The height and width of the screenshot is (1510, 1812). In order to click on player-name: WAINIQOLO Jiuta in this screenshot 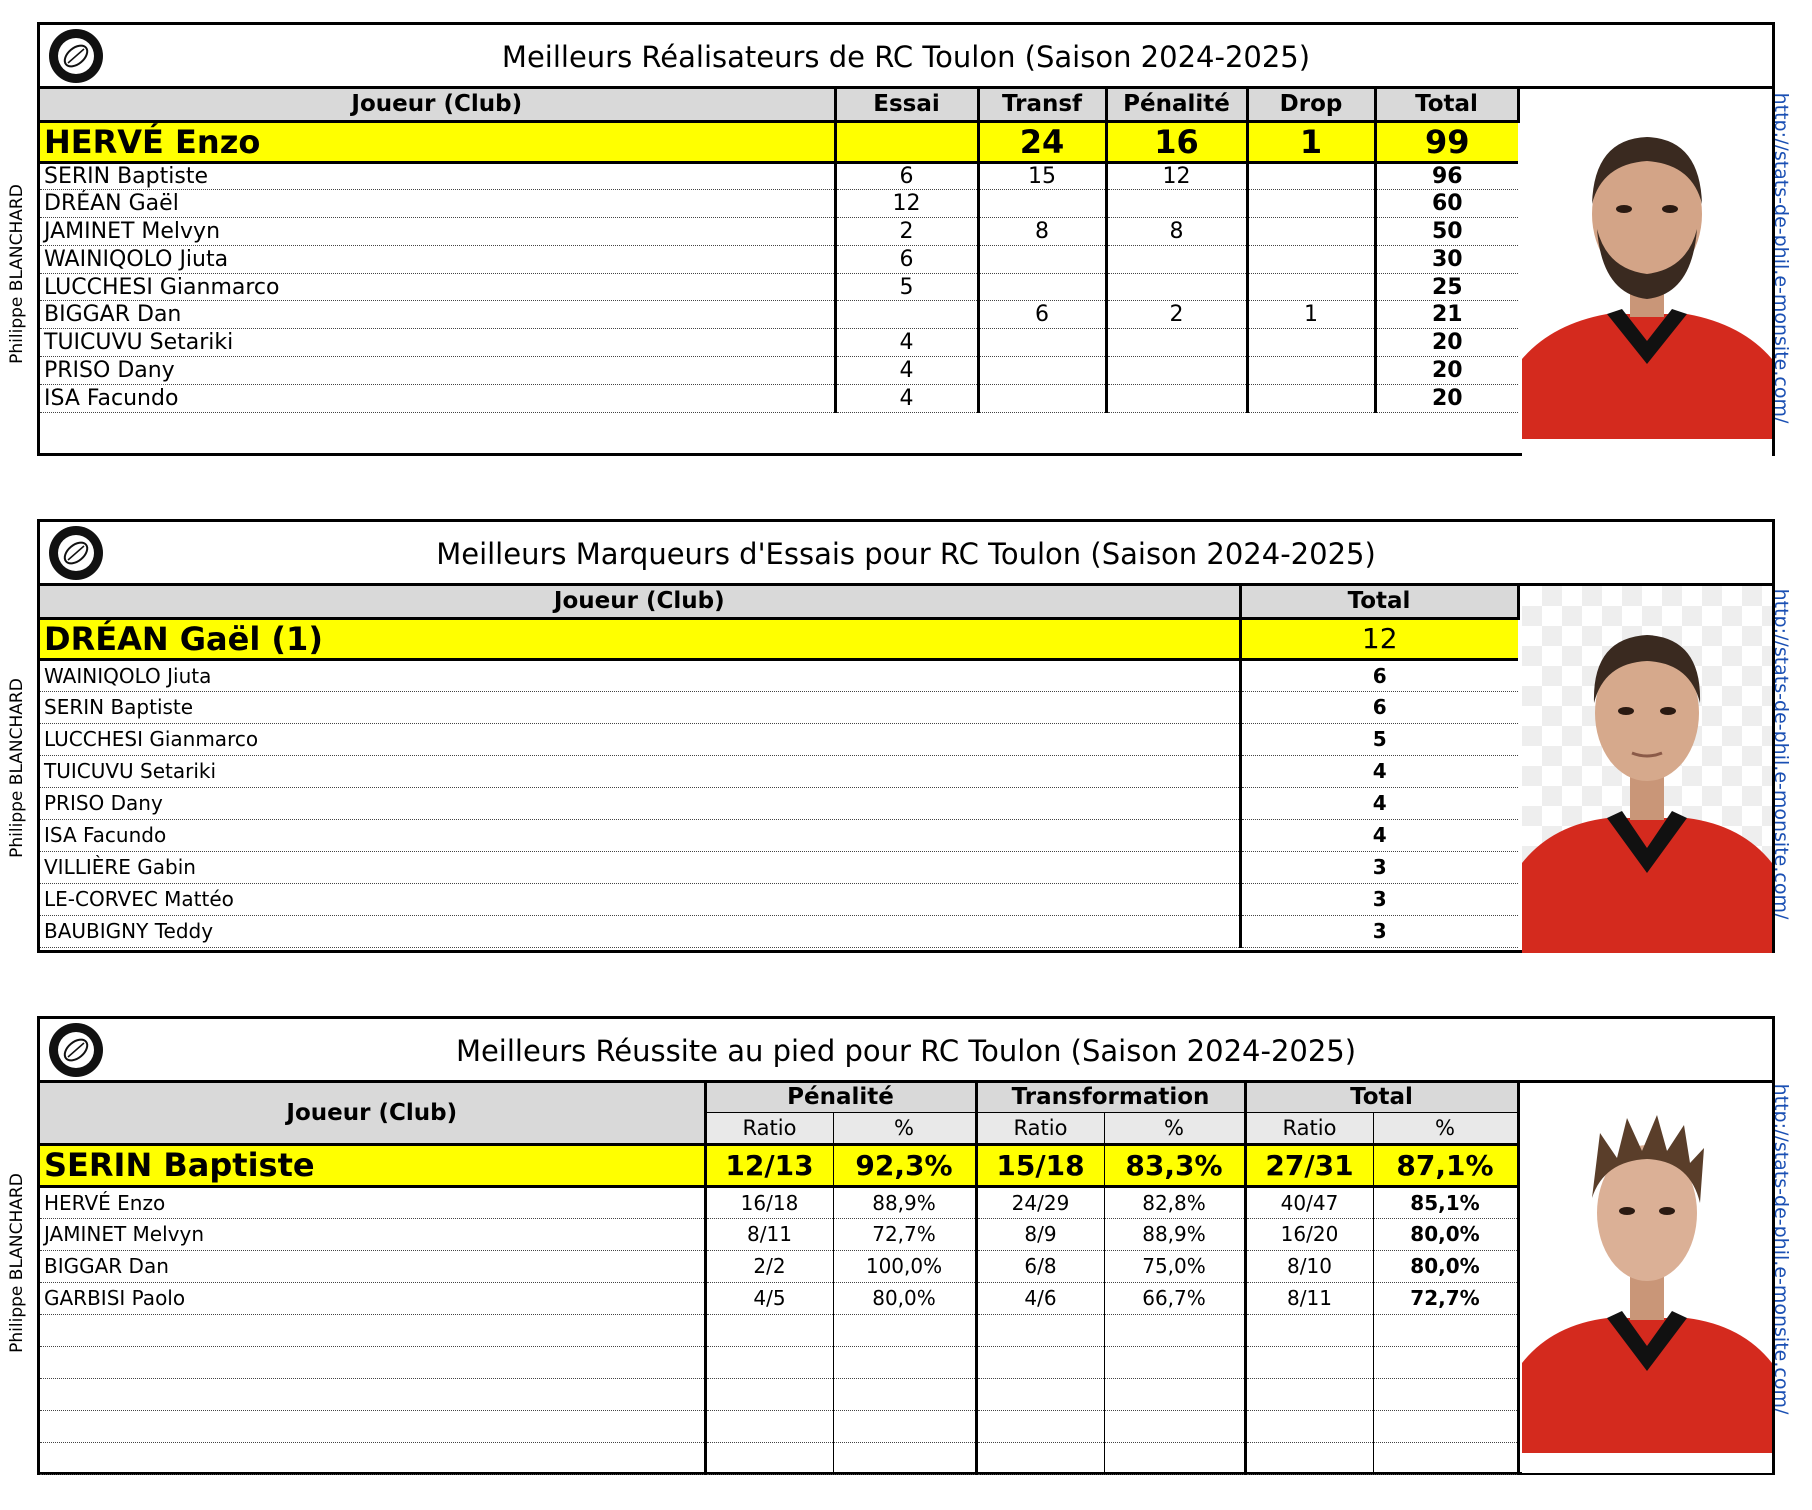, I will do `click(438, 259)`.